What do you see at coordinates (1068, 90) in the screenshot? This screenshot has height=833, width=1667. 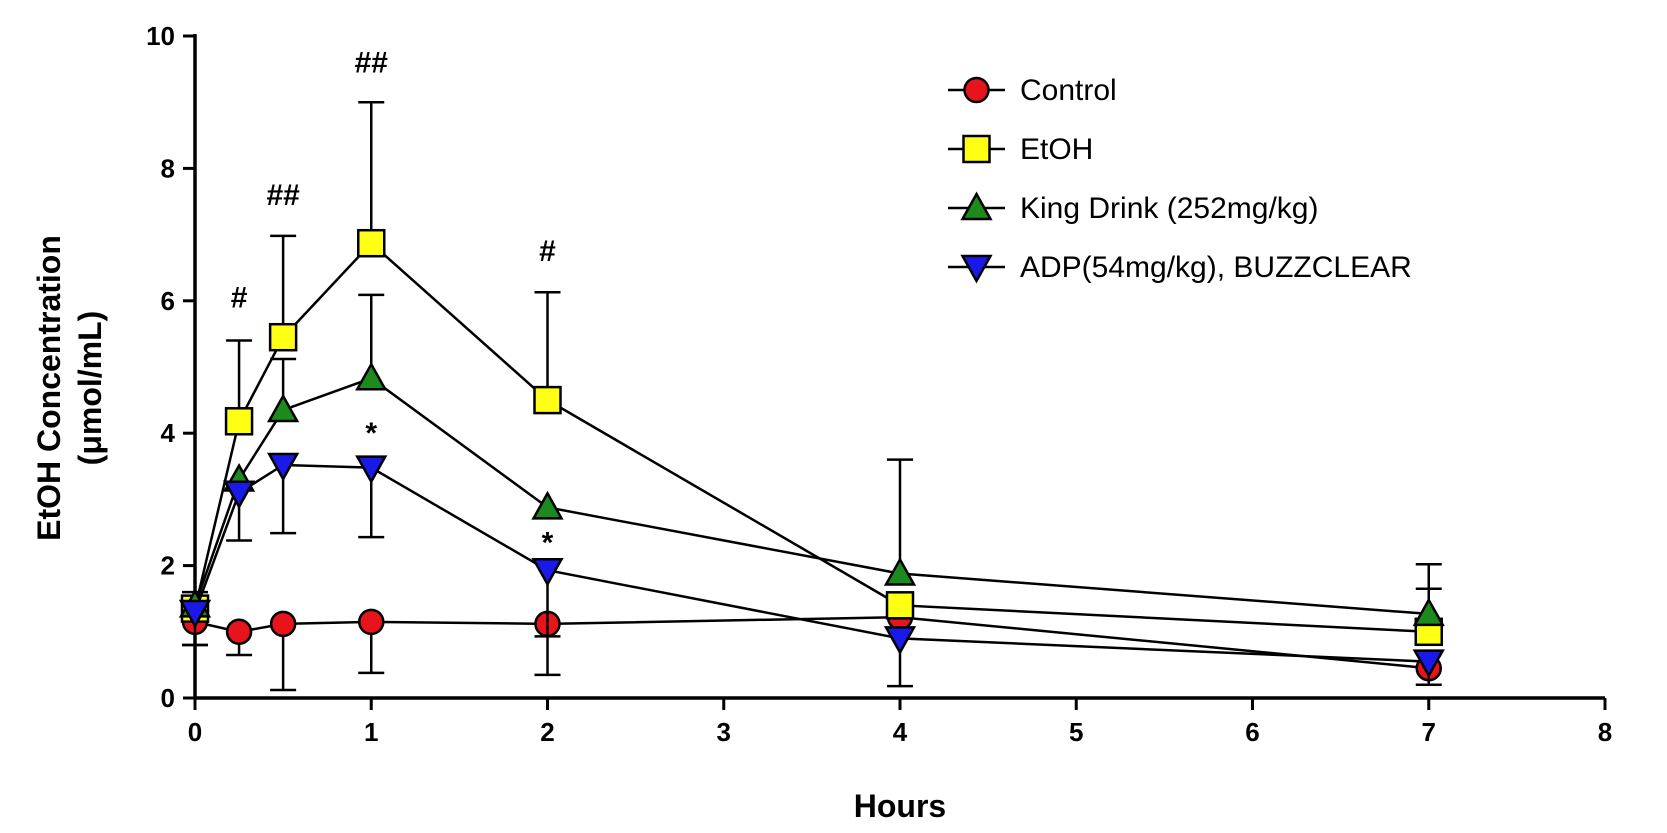 I see `legend-label: Control` at bounding box center [1068, 90].